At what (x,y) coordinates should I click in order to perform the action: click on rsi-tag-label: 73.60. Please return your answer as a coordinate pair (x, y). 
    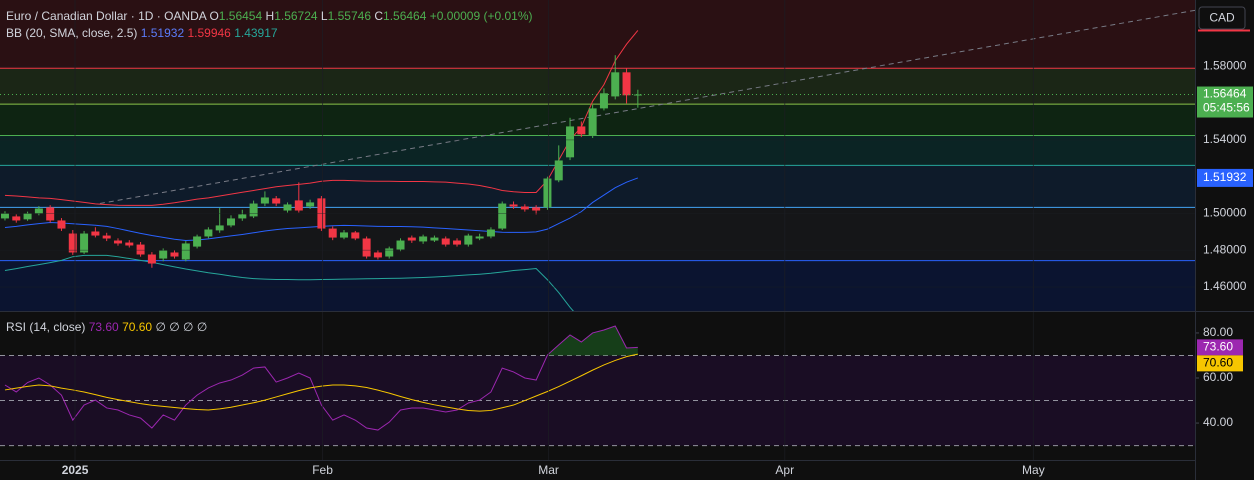
    Looking at the image, I should click on (1218, 347).